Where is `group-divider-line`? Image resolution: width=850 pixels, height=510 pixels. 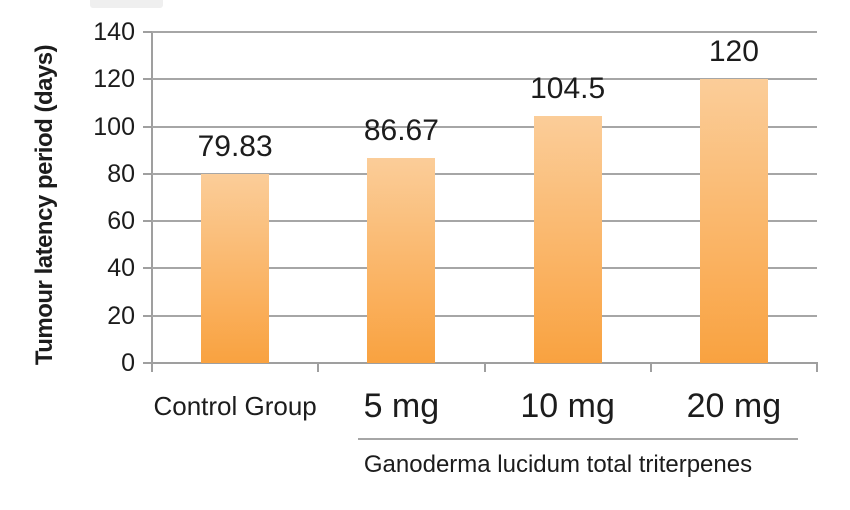
group-divider-line is located at coordinates (578, 439).